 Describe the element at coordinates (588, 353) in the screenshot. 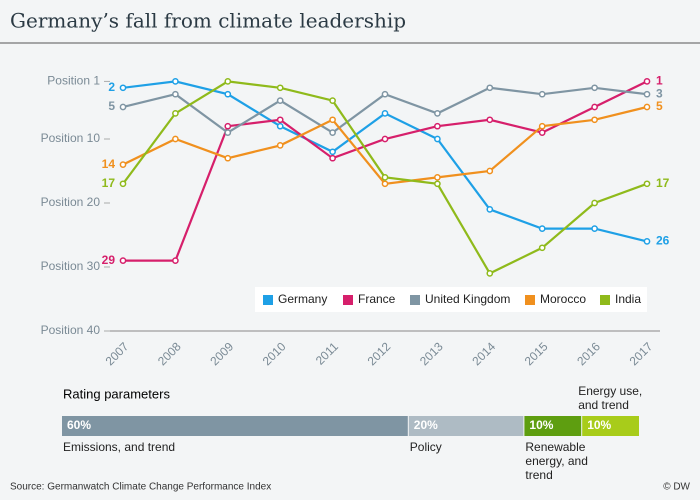

I see `x-tick-label: 2016` at that location.